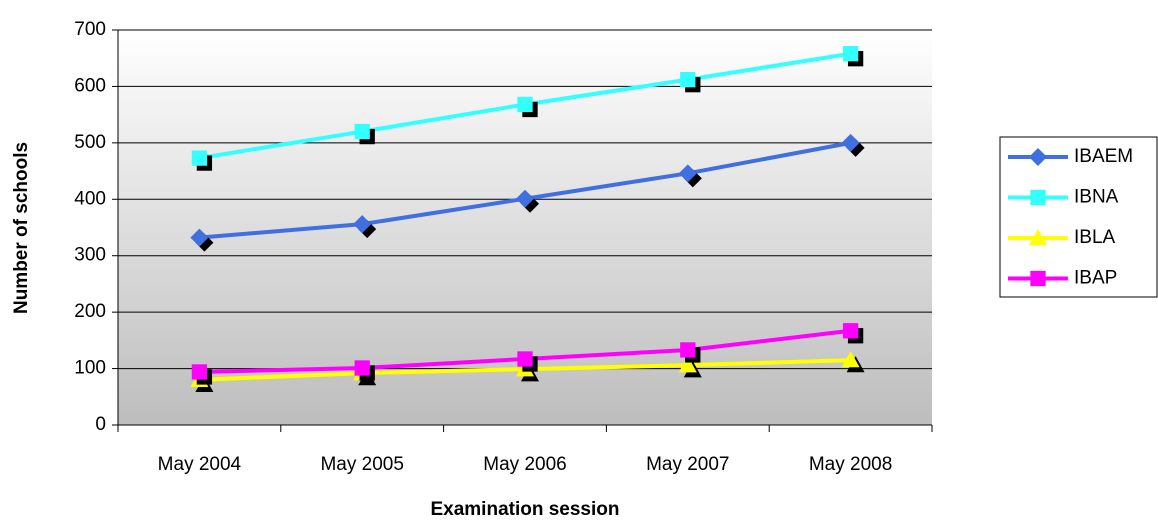 Image resolution: width=1158 pixels, height=522 pixels. What do you see at coordinates (850, 464) in the screenshot?
I see `x-tick-label: May 2008` at bounding box center [850, 464].